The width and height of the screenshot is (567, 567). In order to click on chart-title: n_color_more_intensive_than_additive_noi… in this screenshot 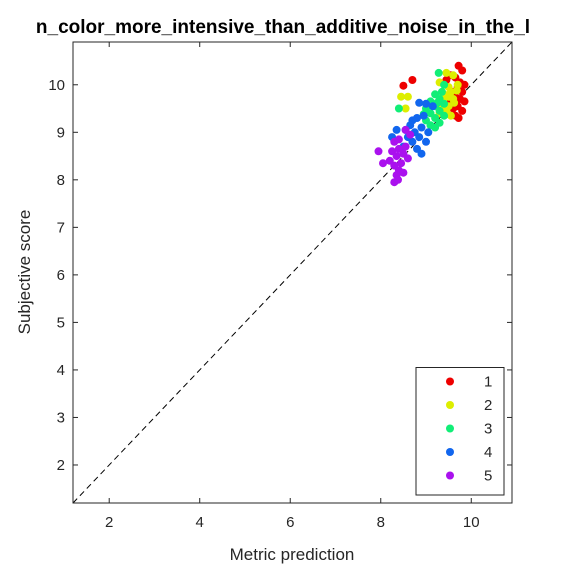, I will do `click(283, 27)`.